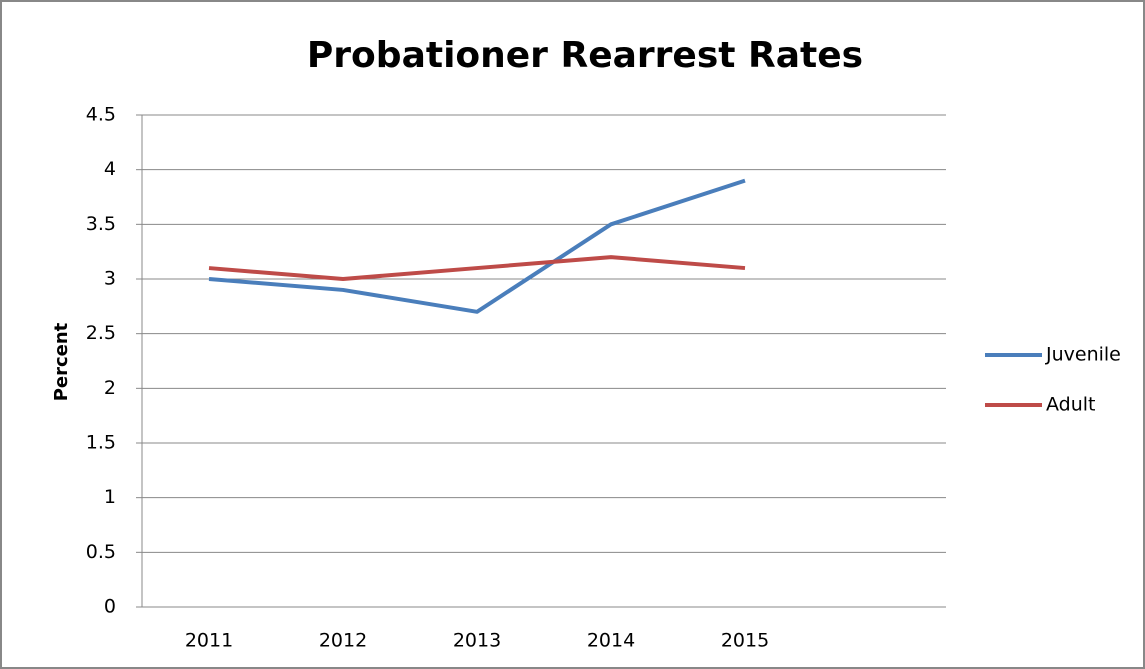 The image size is (1145, 669). Describe the element at coordinates (343, 641) in the screenshot. I see `x-tick-label: 2012` at that location.